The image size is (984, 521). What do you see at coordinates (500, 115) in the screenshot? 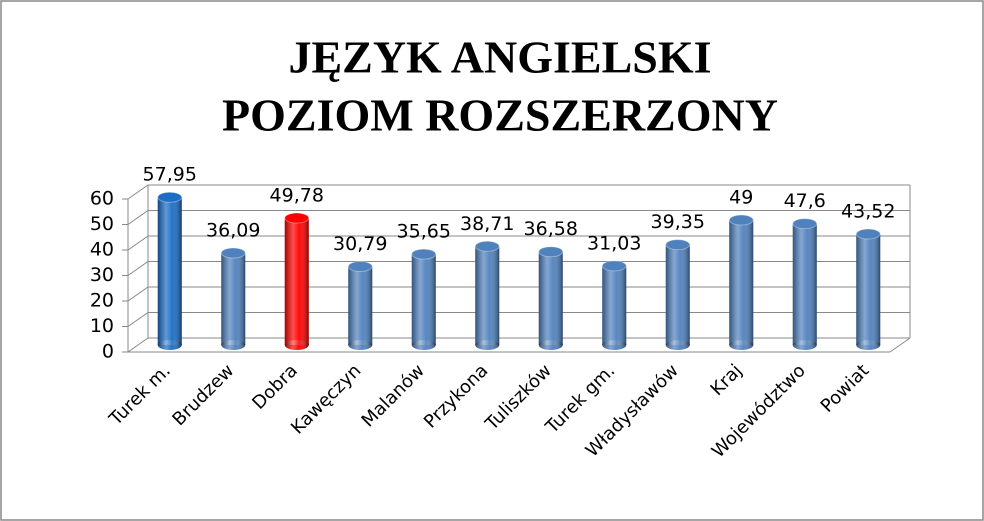
I see `chart-title: POZIOM ROZSZERZONY` at bounding box center [500, 115].